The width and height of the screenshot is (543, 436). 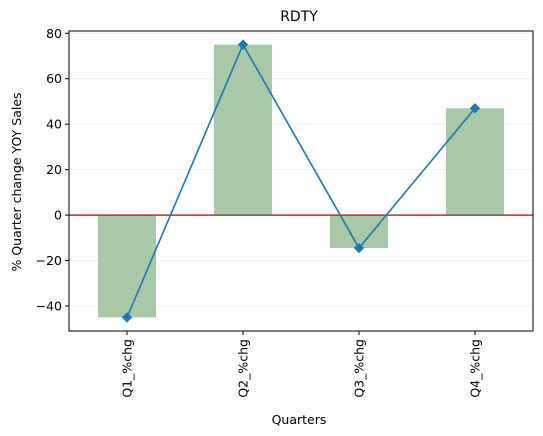 I want to click on y-axis-label: % Quarter change YOY Sales, so click(x=16, y=181).